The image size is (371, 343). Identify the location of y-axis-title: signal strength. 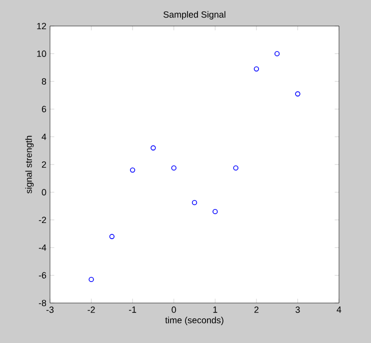
(29, 165).